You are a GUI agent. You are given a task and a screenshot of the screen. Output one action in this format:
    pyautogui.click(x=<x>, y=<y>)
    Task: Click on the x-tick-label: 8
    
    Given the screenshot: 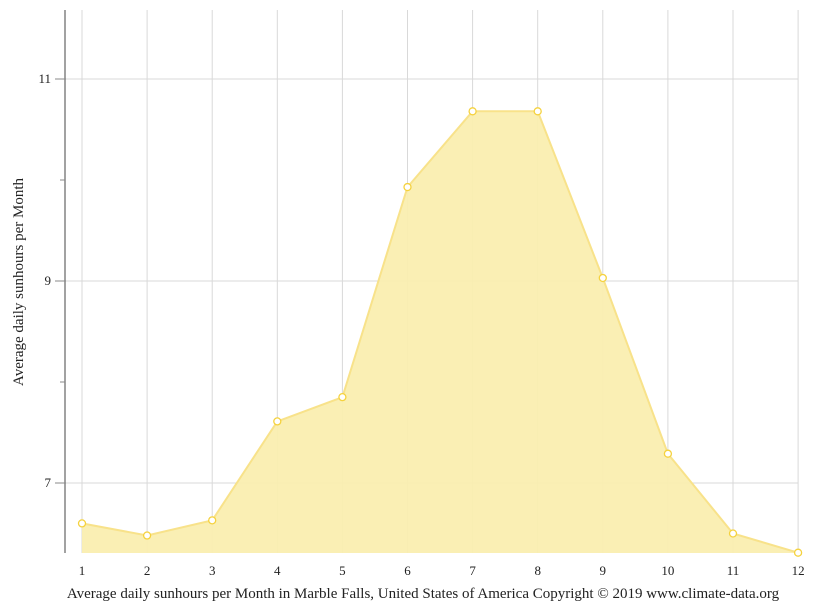 What is the action you would take?
    pyautogui.click(x=537, y=570)
    